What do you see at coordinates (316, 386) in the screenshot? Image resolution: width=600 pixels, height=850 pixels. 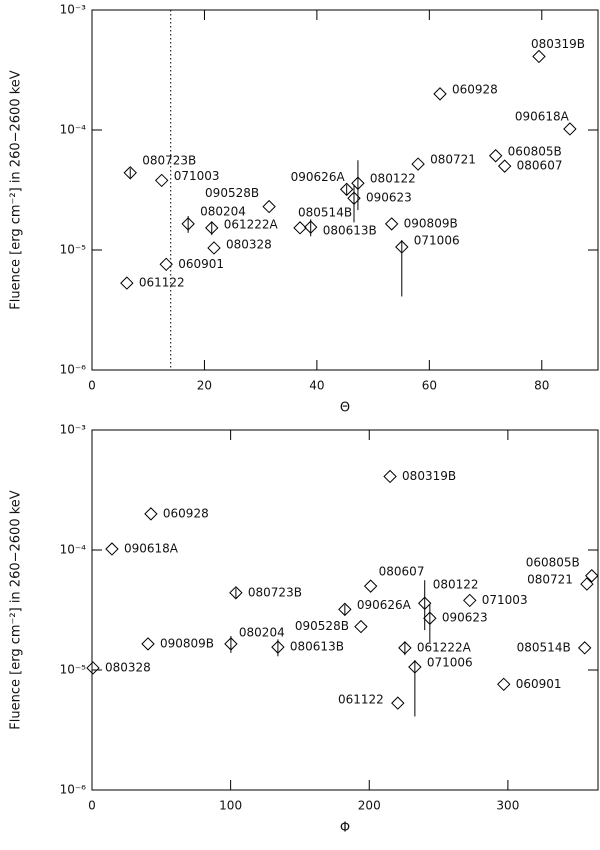 I see `x-tick-label: 40` at bounding box center [316, 386].